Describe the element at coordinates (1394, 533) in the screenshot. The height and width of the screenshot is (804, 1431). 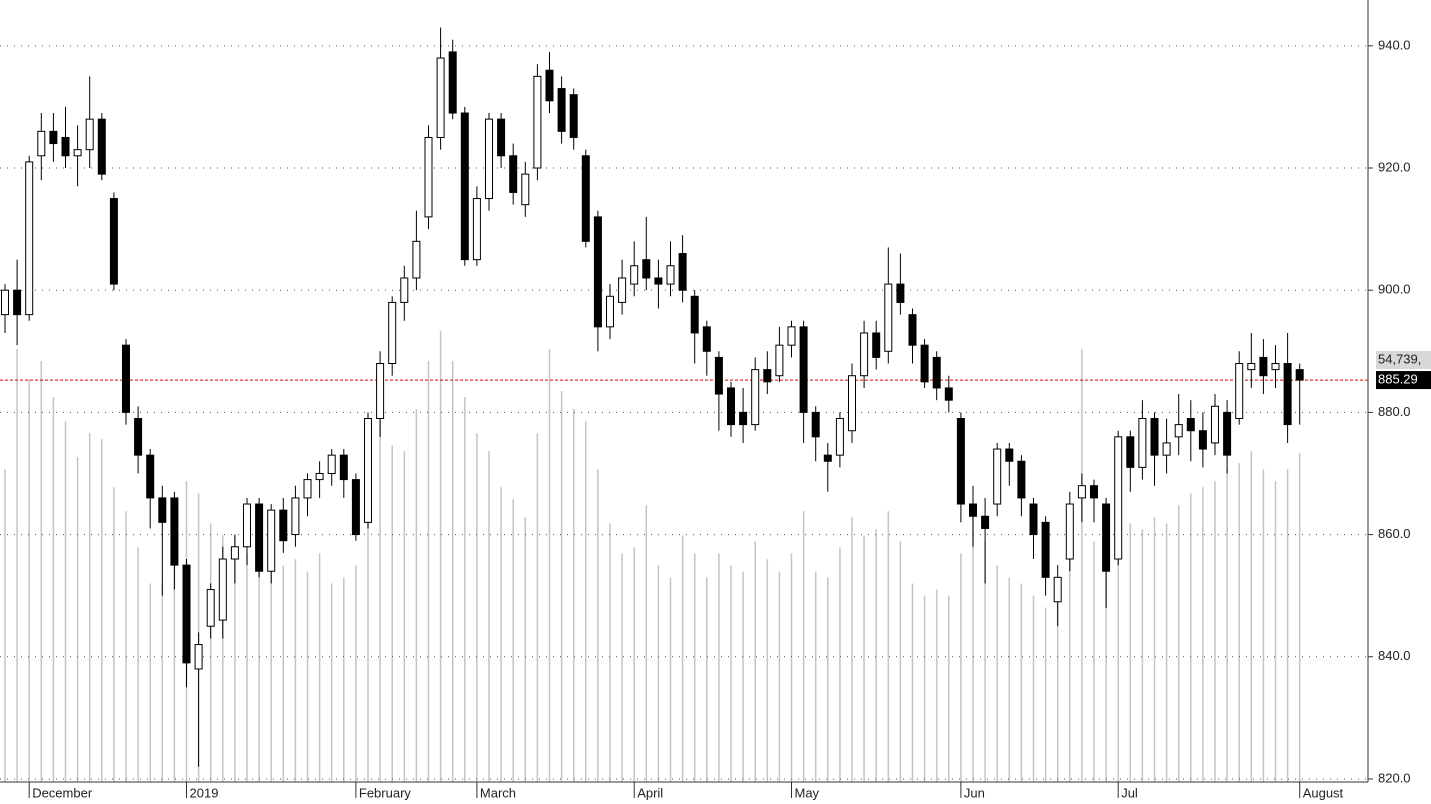
I see `y-tick-label: 860.0` at that location.